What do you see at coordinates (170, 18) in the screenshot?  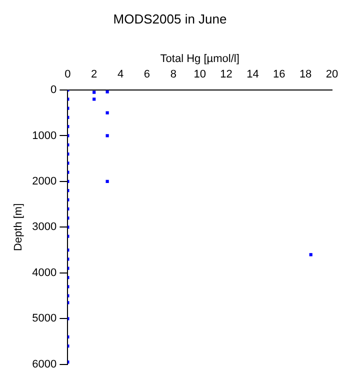 I see `chart-title: MODS2005 in June` at bounding box center [170, 18].